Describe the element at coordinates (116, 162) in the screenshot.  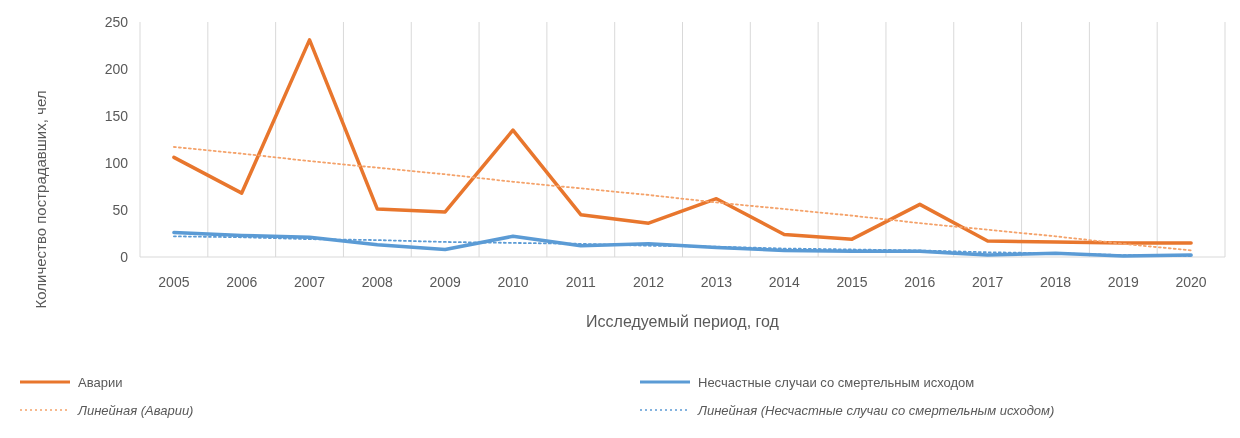
I see `y-tick-label: 100` at that location.